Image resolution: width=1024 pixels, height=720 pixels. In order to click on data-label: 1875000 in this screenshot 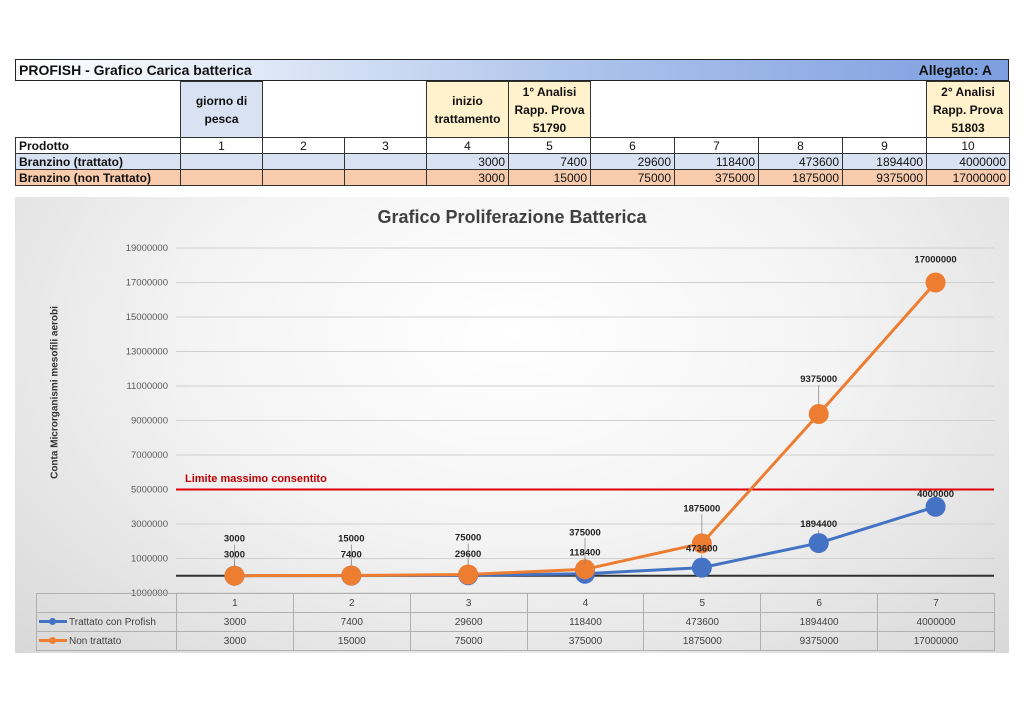, I will do `click(701, 508)`.